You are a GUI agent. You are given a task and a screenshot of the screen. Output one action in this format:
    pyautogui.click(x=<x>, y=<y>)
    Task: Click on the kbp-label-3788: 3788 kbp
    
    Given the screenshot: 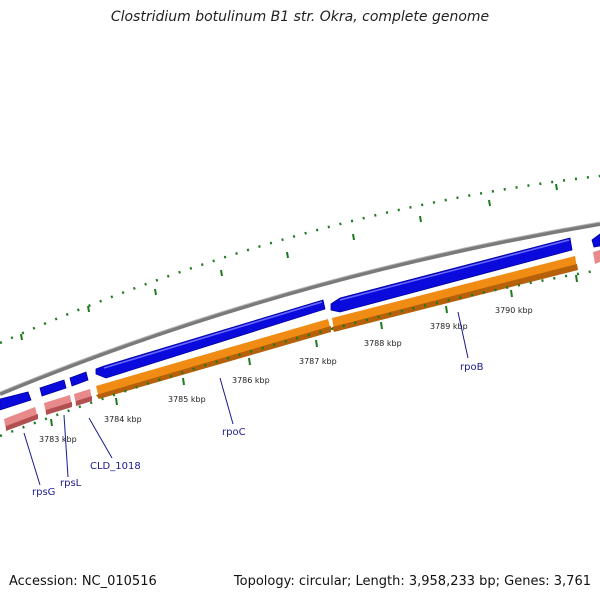 What is the action you would take?
    pyautogui.click(x=383, y=343)
    